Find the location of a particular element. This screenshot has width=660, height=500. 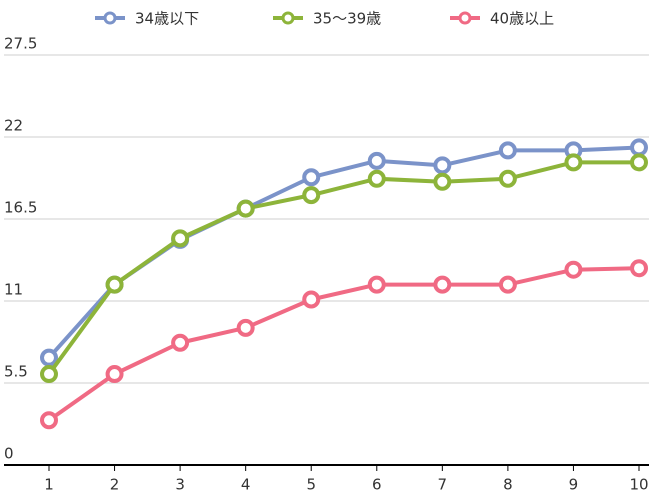

x-tick-label: 2 is located at coordinates (115, 485).